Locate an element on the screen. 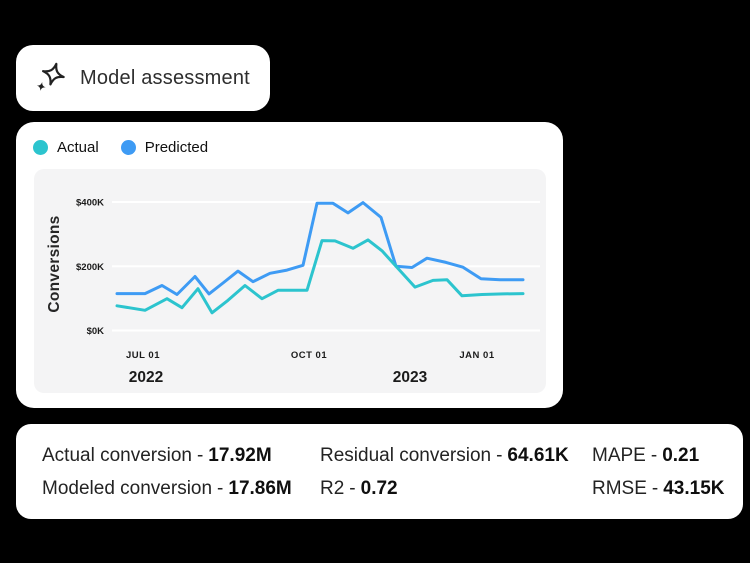  predicted-line is located at coordinates (320, 248).